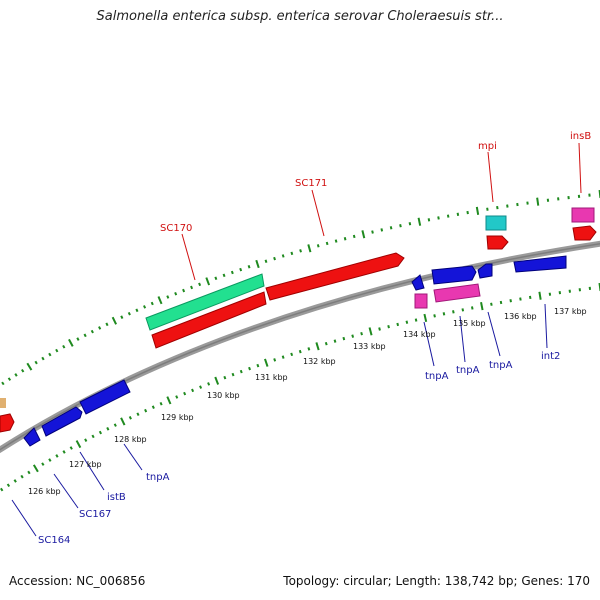  I want to click on label-mpi: mpi, so click(487, 146).